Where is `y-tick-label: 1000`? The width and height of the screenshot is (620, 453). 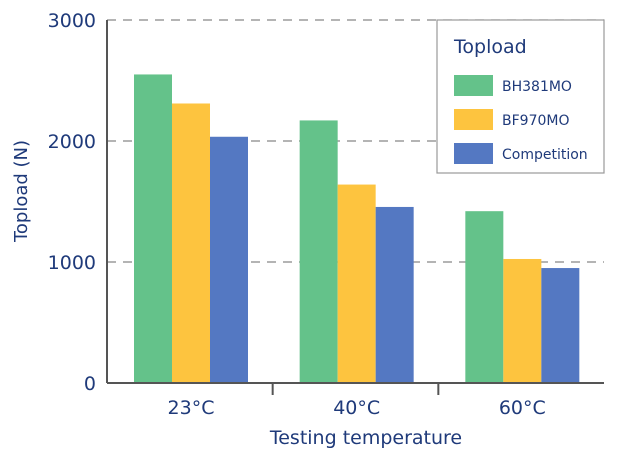 y-tick-label: 1000 is located at coordinates (72, 263).